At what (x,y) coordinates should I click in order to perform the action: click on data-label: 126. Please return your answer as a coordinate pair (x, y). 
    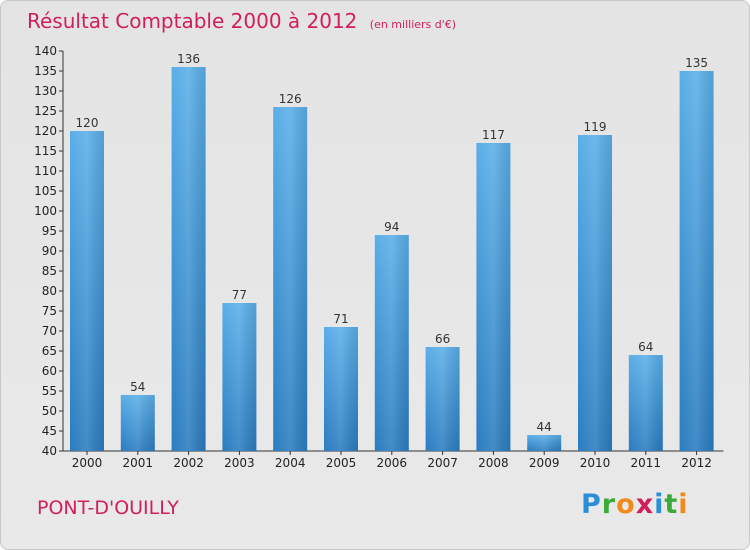
    Looking at the image, I should click on (290, 99).